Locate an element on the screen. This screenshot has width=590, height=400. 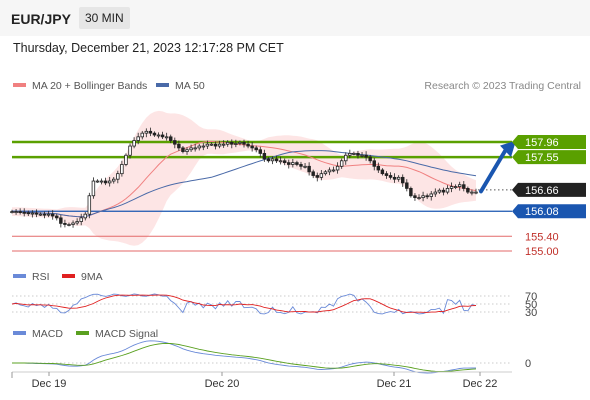
currency-pair: EUR/JPY is located at coordinates (41, 19).